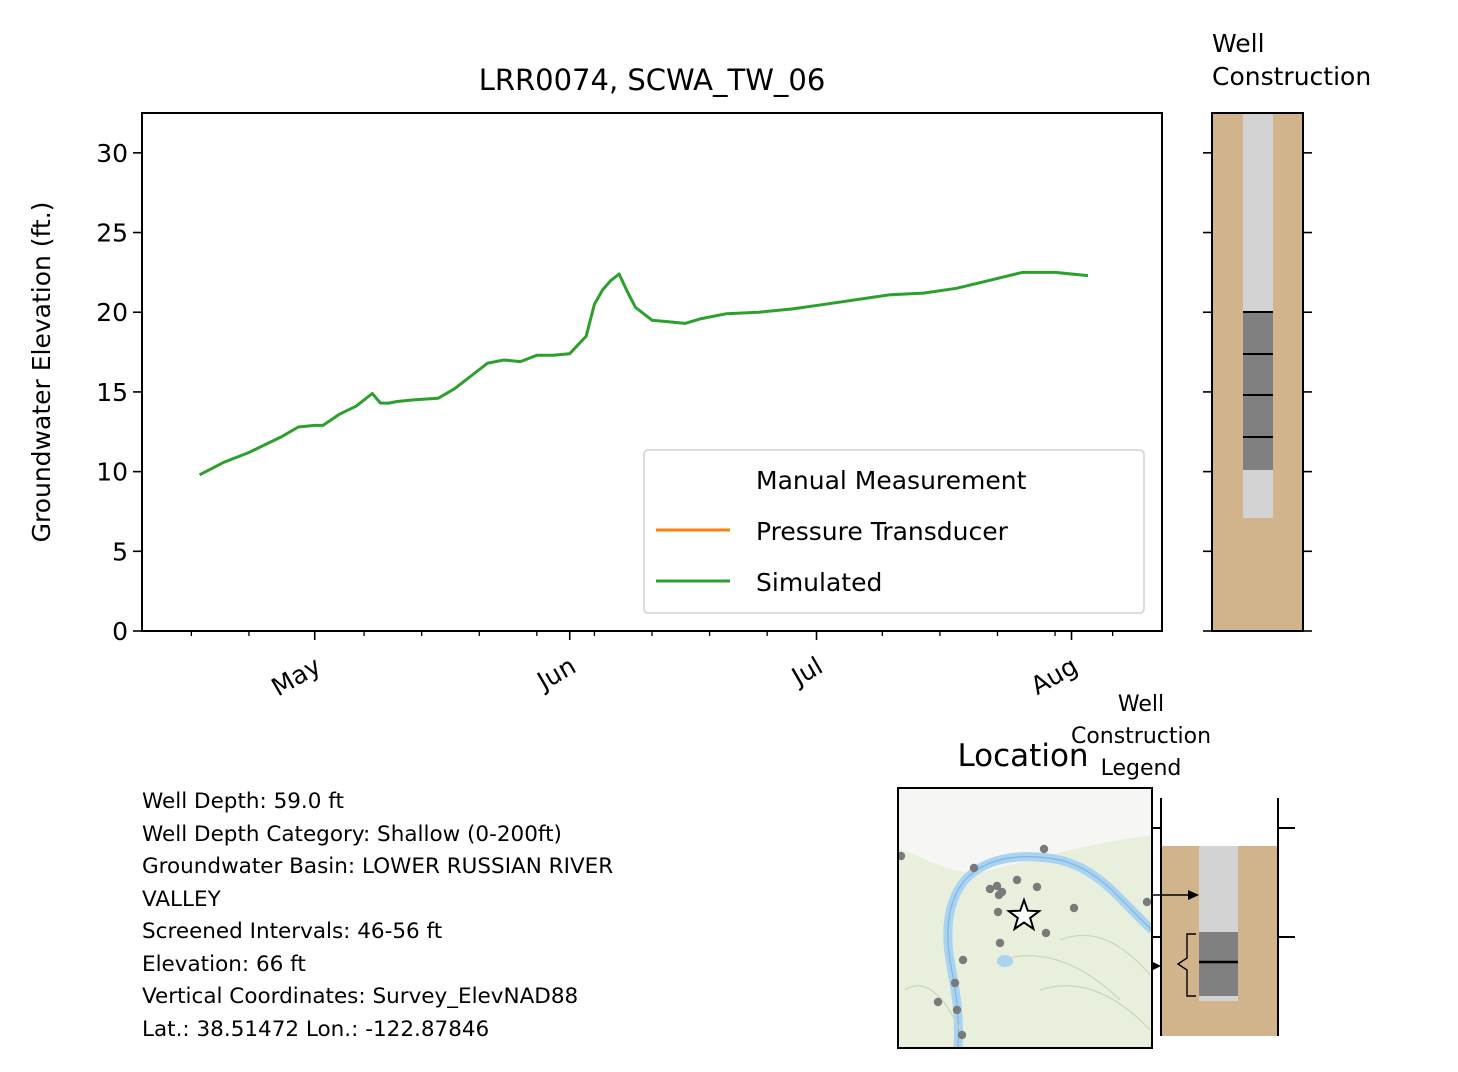  I want to click on y-tick-label: 30, so click(112, 153).